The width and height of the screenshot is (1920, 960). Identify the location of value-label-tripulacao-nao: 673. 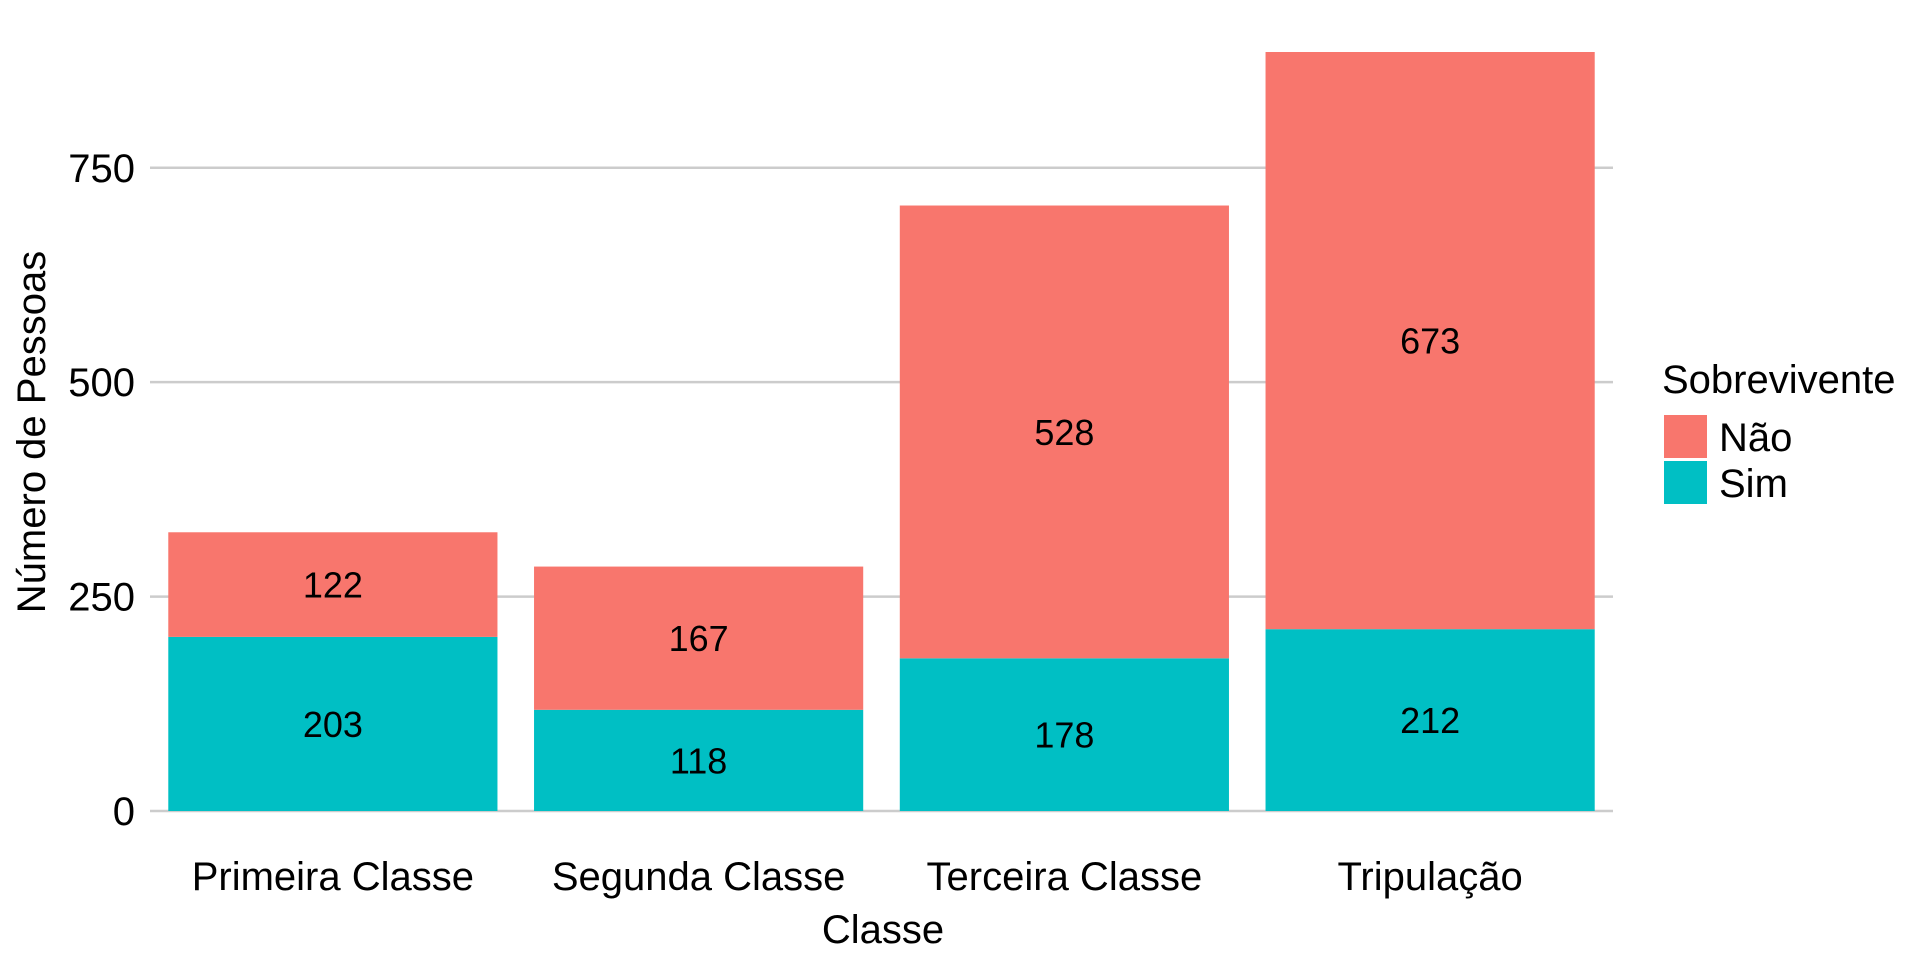
(1430, 341).